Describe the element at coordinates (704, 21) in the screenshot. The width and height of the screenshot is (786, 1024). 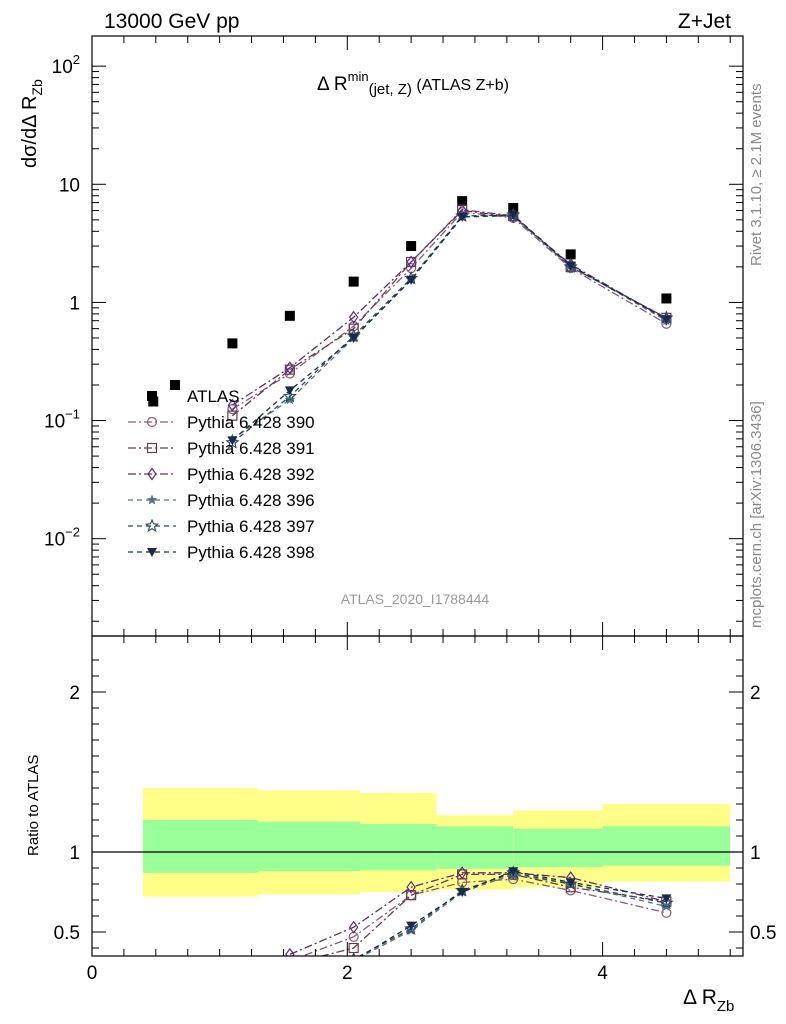
I see `header-right-title: Z+Jet` at that location.